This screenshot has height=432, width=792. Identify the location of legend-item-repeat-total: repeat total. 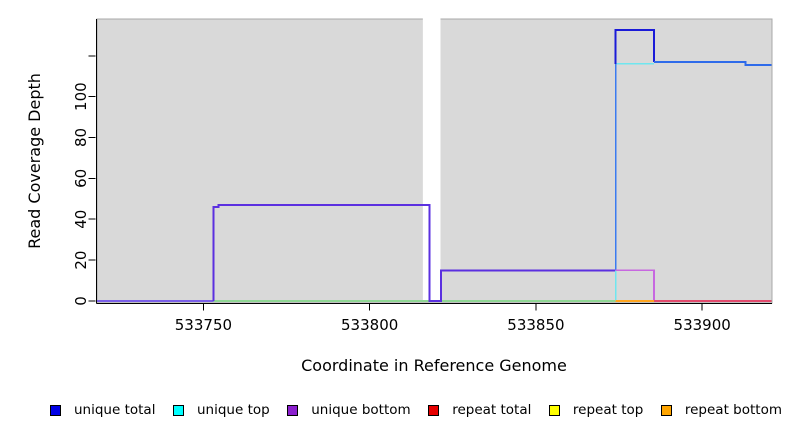
(479, 410).